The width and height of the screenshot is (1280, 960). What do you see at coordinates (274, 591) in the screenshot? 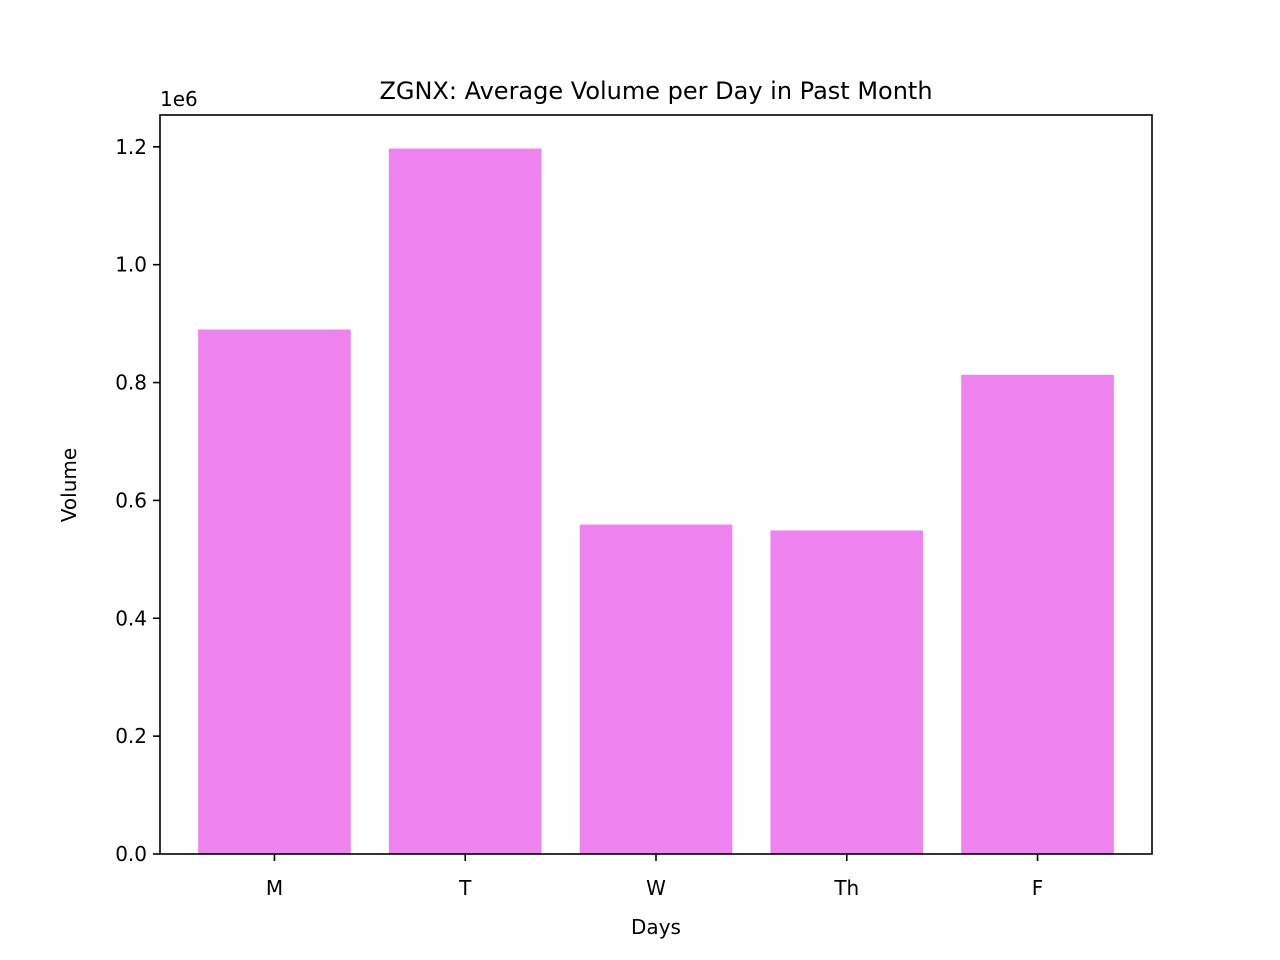
I see `bar-m` at bounding box center [274, 591].